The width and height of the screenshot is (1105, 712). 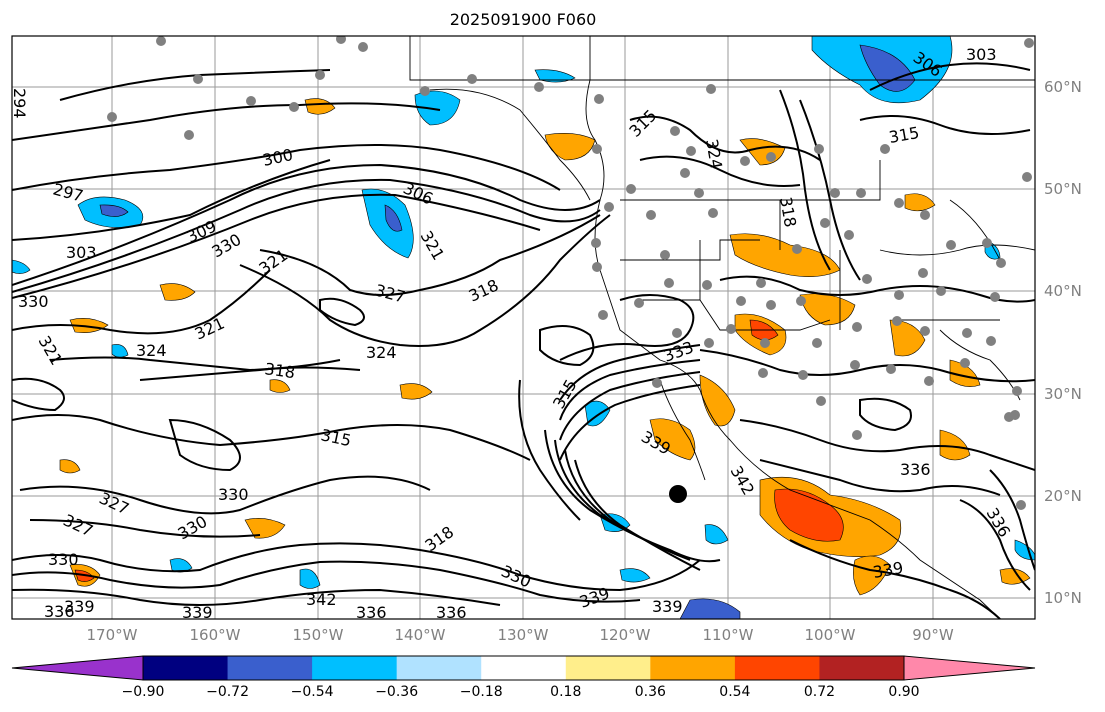 I want to click on colorbar-tick-label: −0.36, so click(x=397, y=692).